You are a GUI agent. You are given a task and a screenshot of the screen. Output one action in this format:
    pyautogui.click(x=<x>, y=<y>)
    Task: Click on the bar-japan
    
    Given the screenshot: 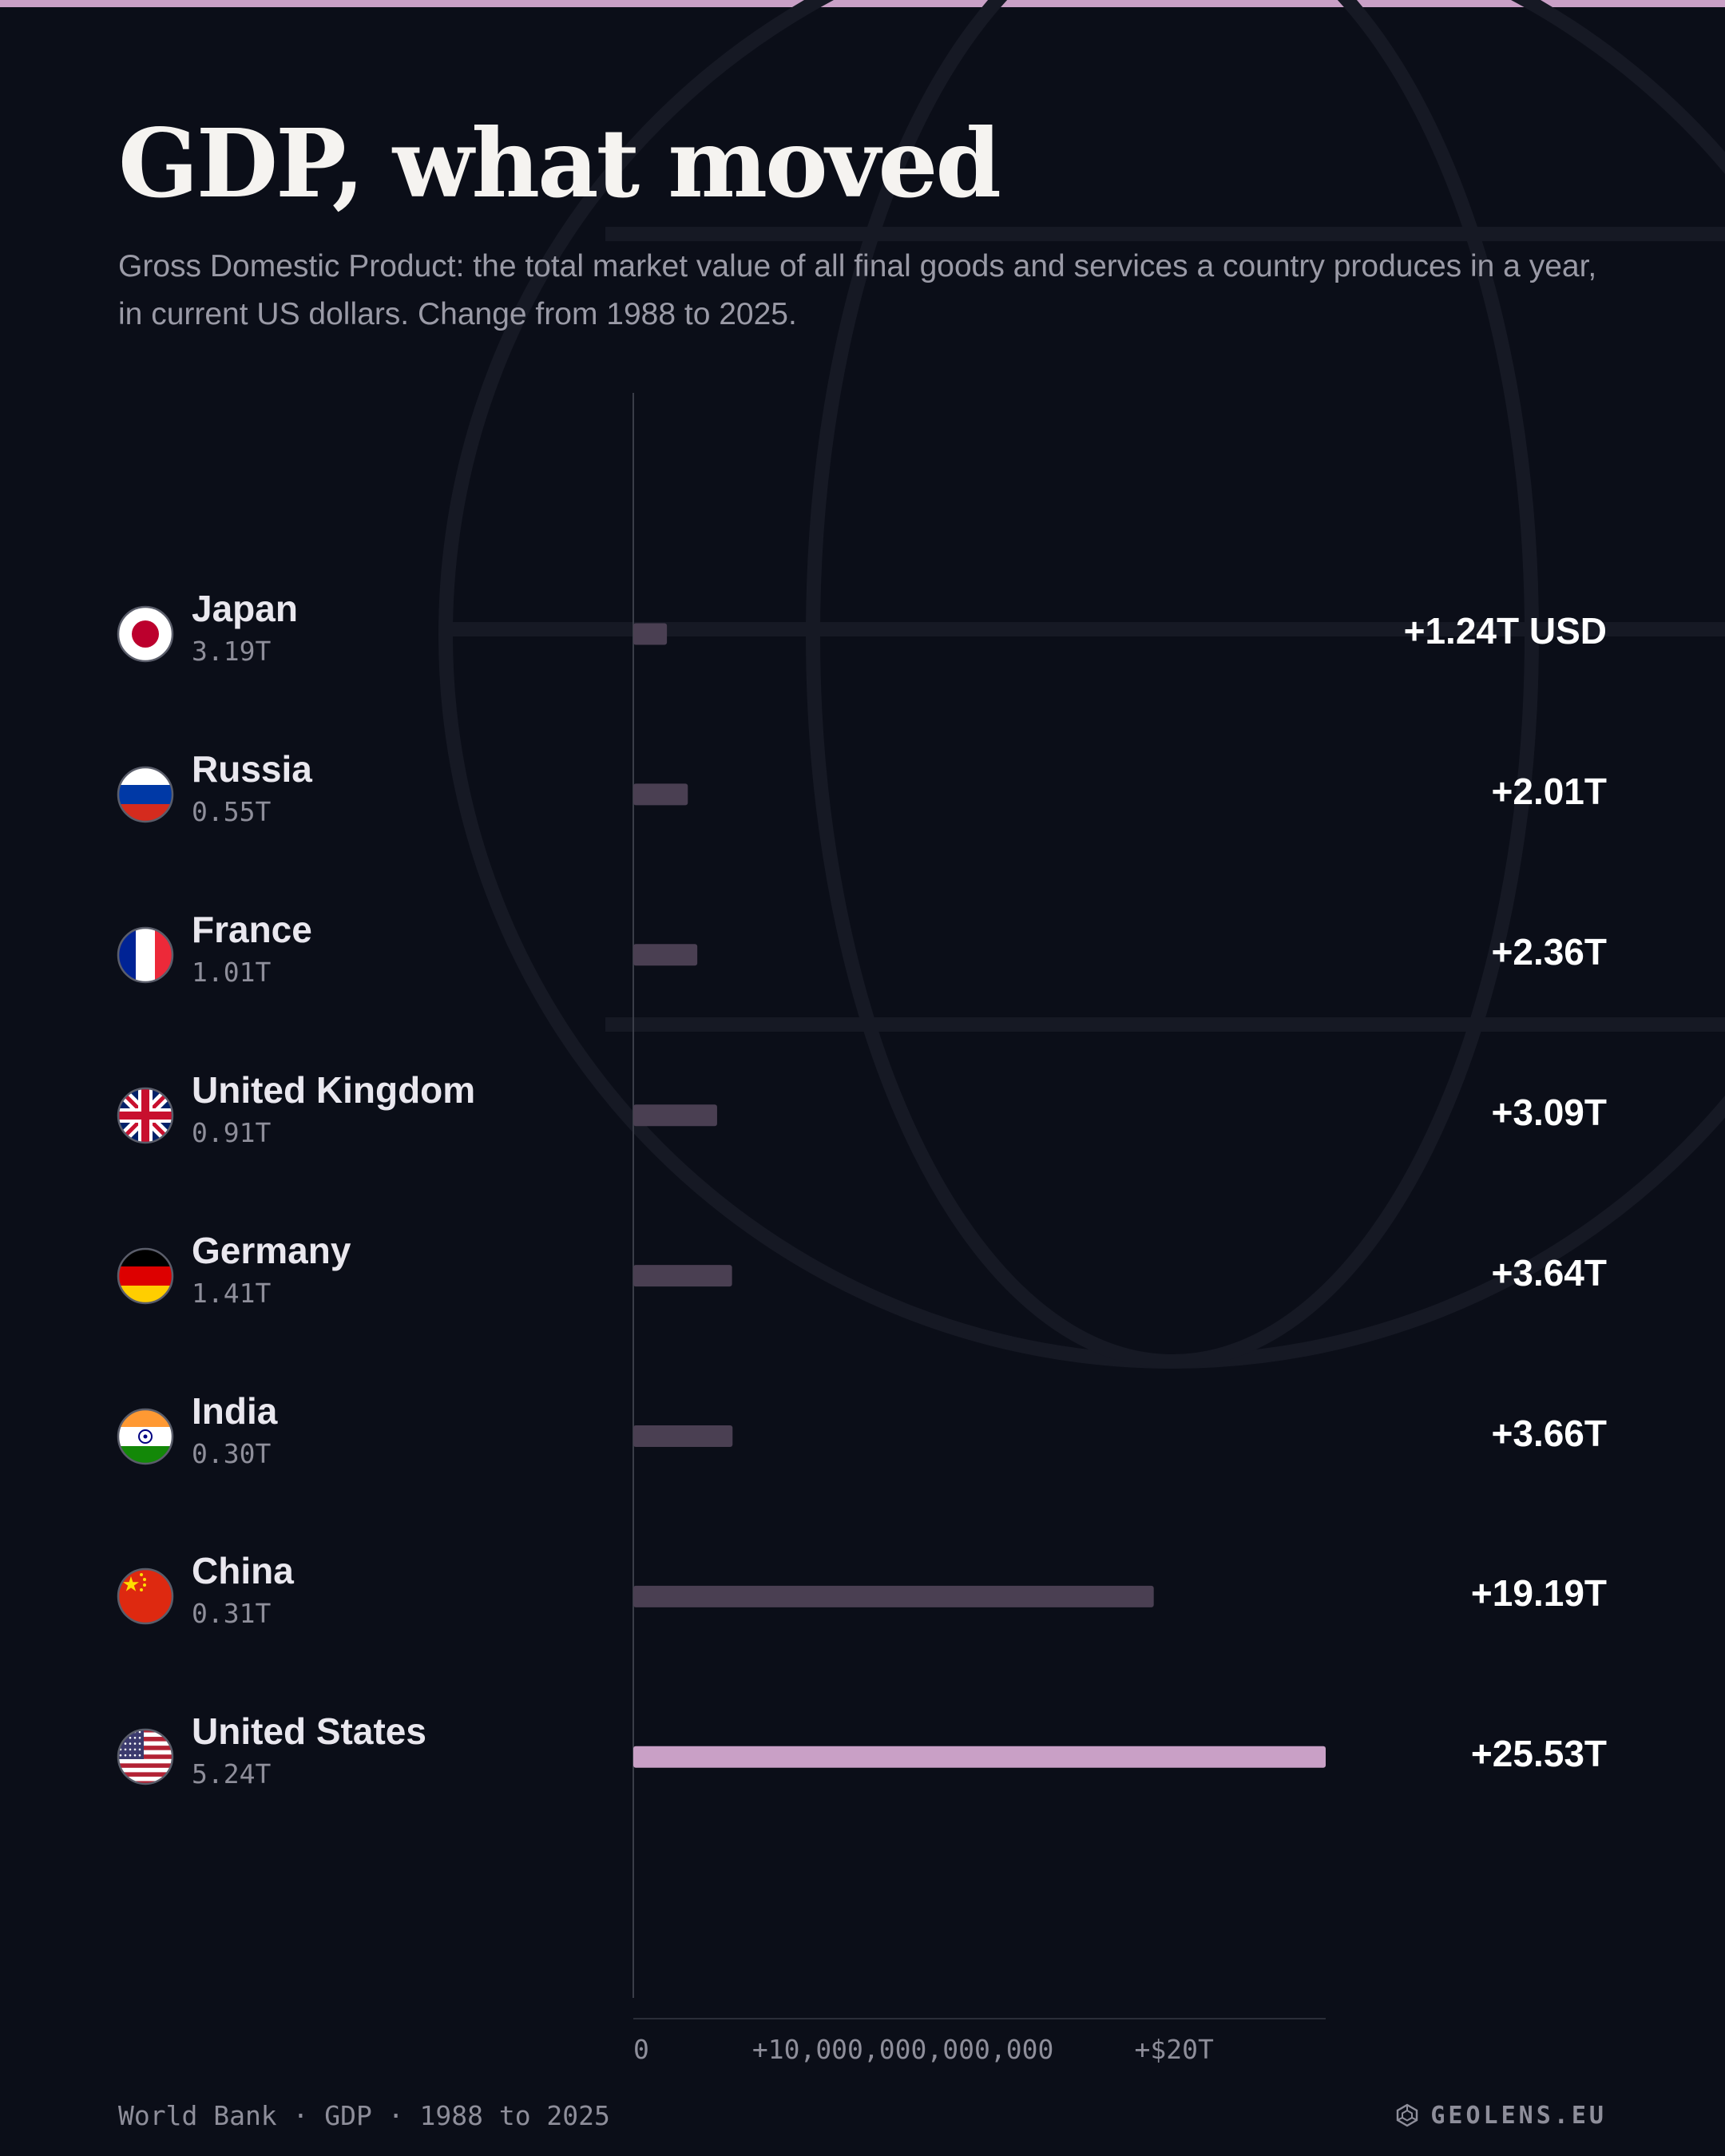 What is the action you would take?
    pyautogui.click(x=651, y=634)
    